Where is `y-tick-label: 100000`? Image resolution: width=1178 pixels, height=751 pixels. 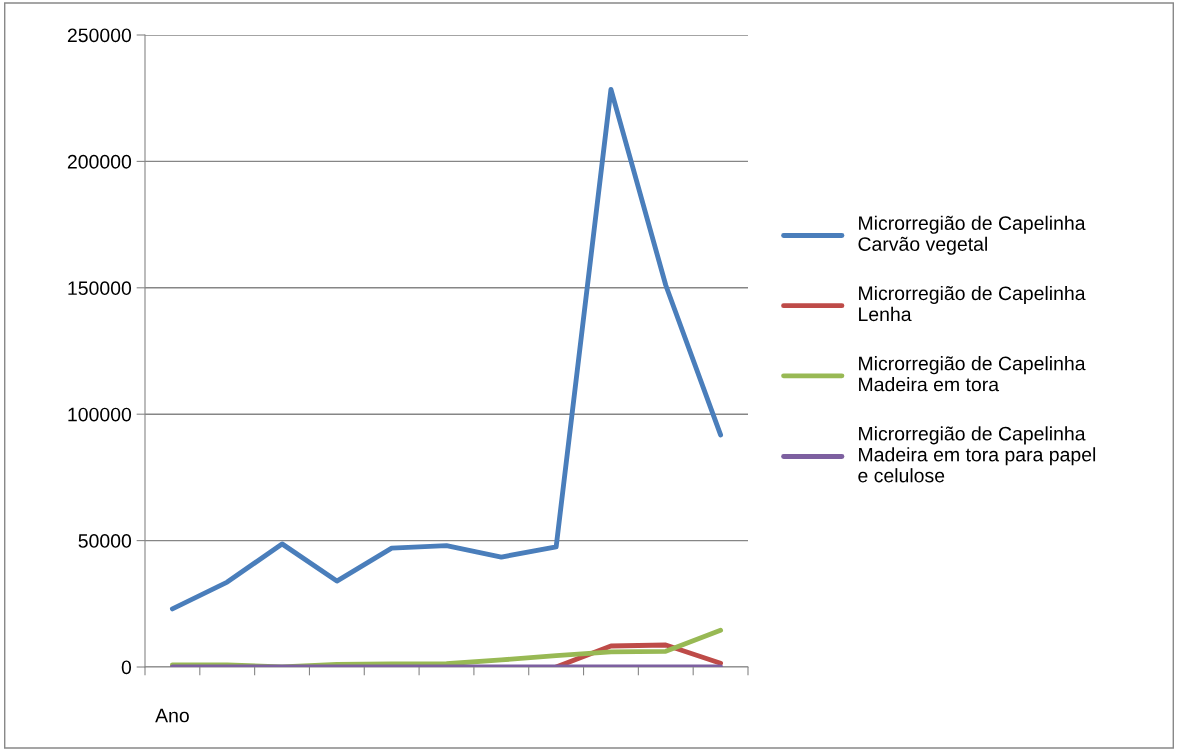 y-tick-label: 100000 is located at coordinates (100, 414).